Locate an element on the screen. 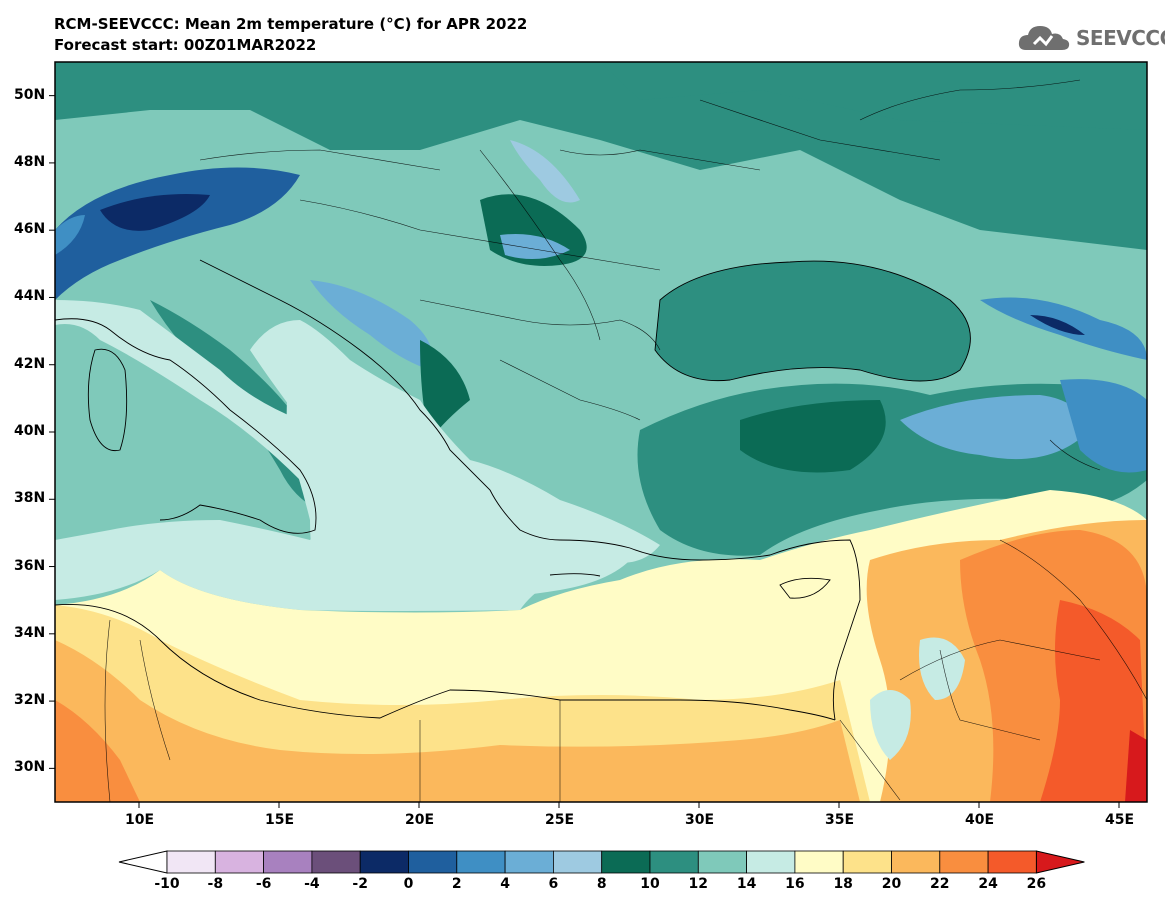  lat-tick-label: 42N is located at coordinates (30, 363).